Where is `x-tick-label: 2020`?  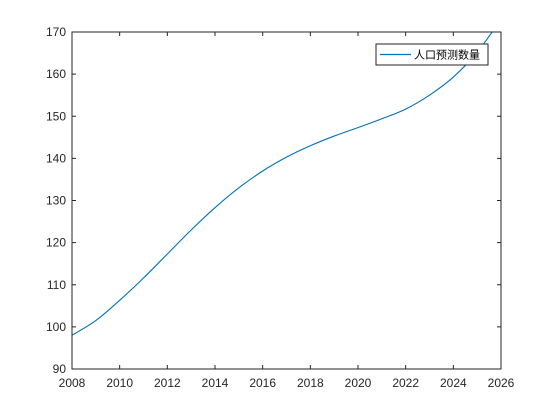 x-tick-label: 2020 is located at coordinates (358, 383).